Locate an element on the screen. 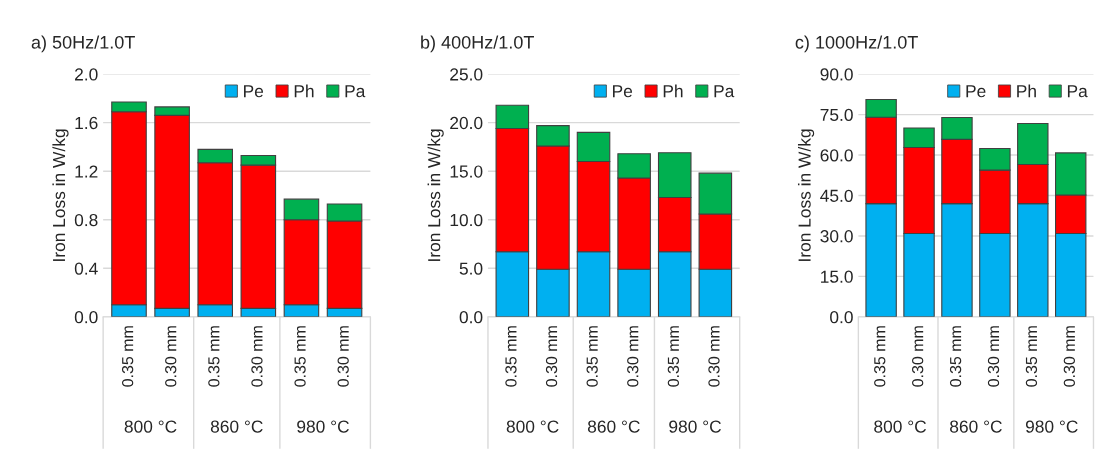  y-tick-label: 0.8 is located at coordinates (86, 220).